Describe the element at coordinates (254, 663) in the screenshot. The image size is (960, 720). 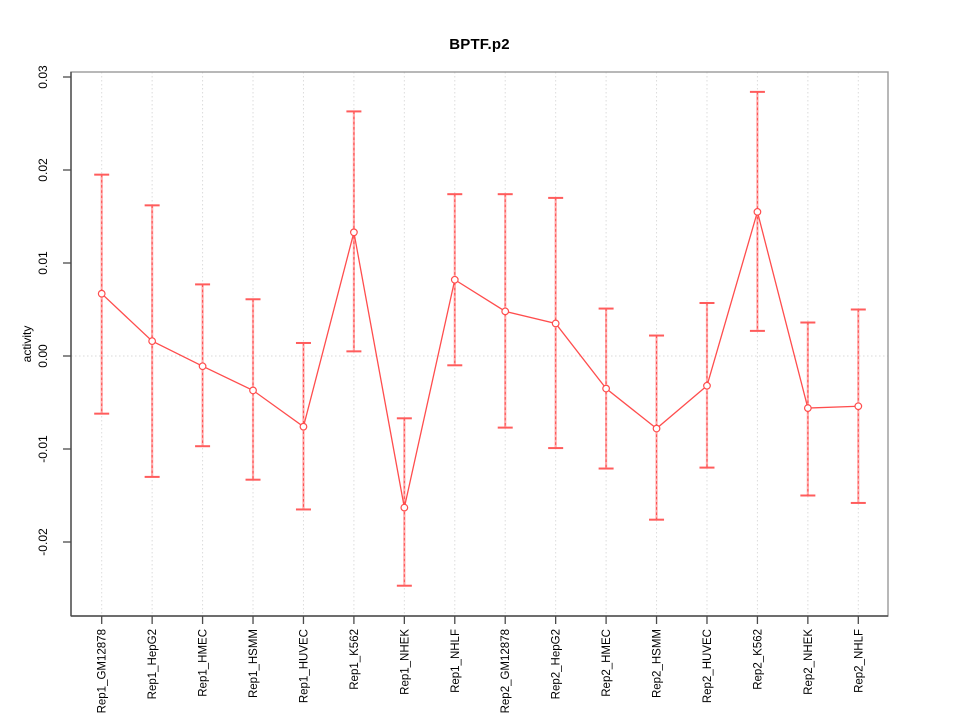
I see `x-tick-label: Rep1_HSMM` at that location.